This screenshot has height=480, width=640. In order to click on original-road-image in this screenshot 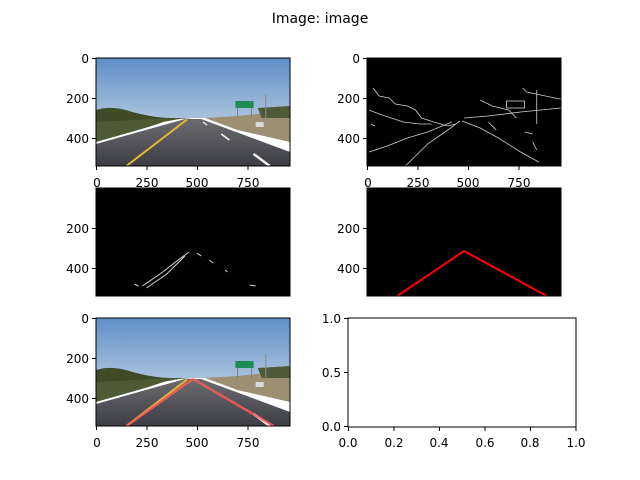, I will do `click(193, 112)`.